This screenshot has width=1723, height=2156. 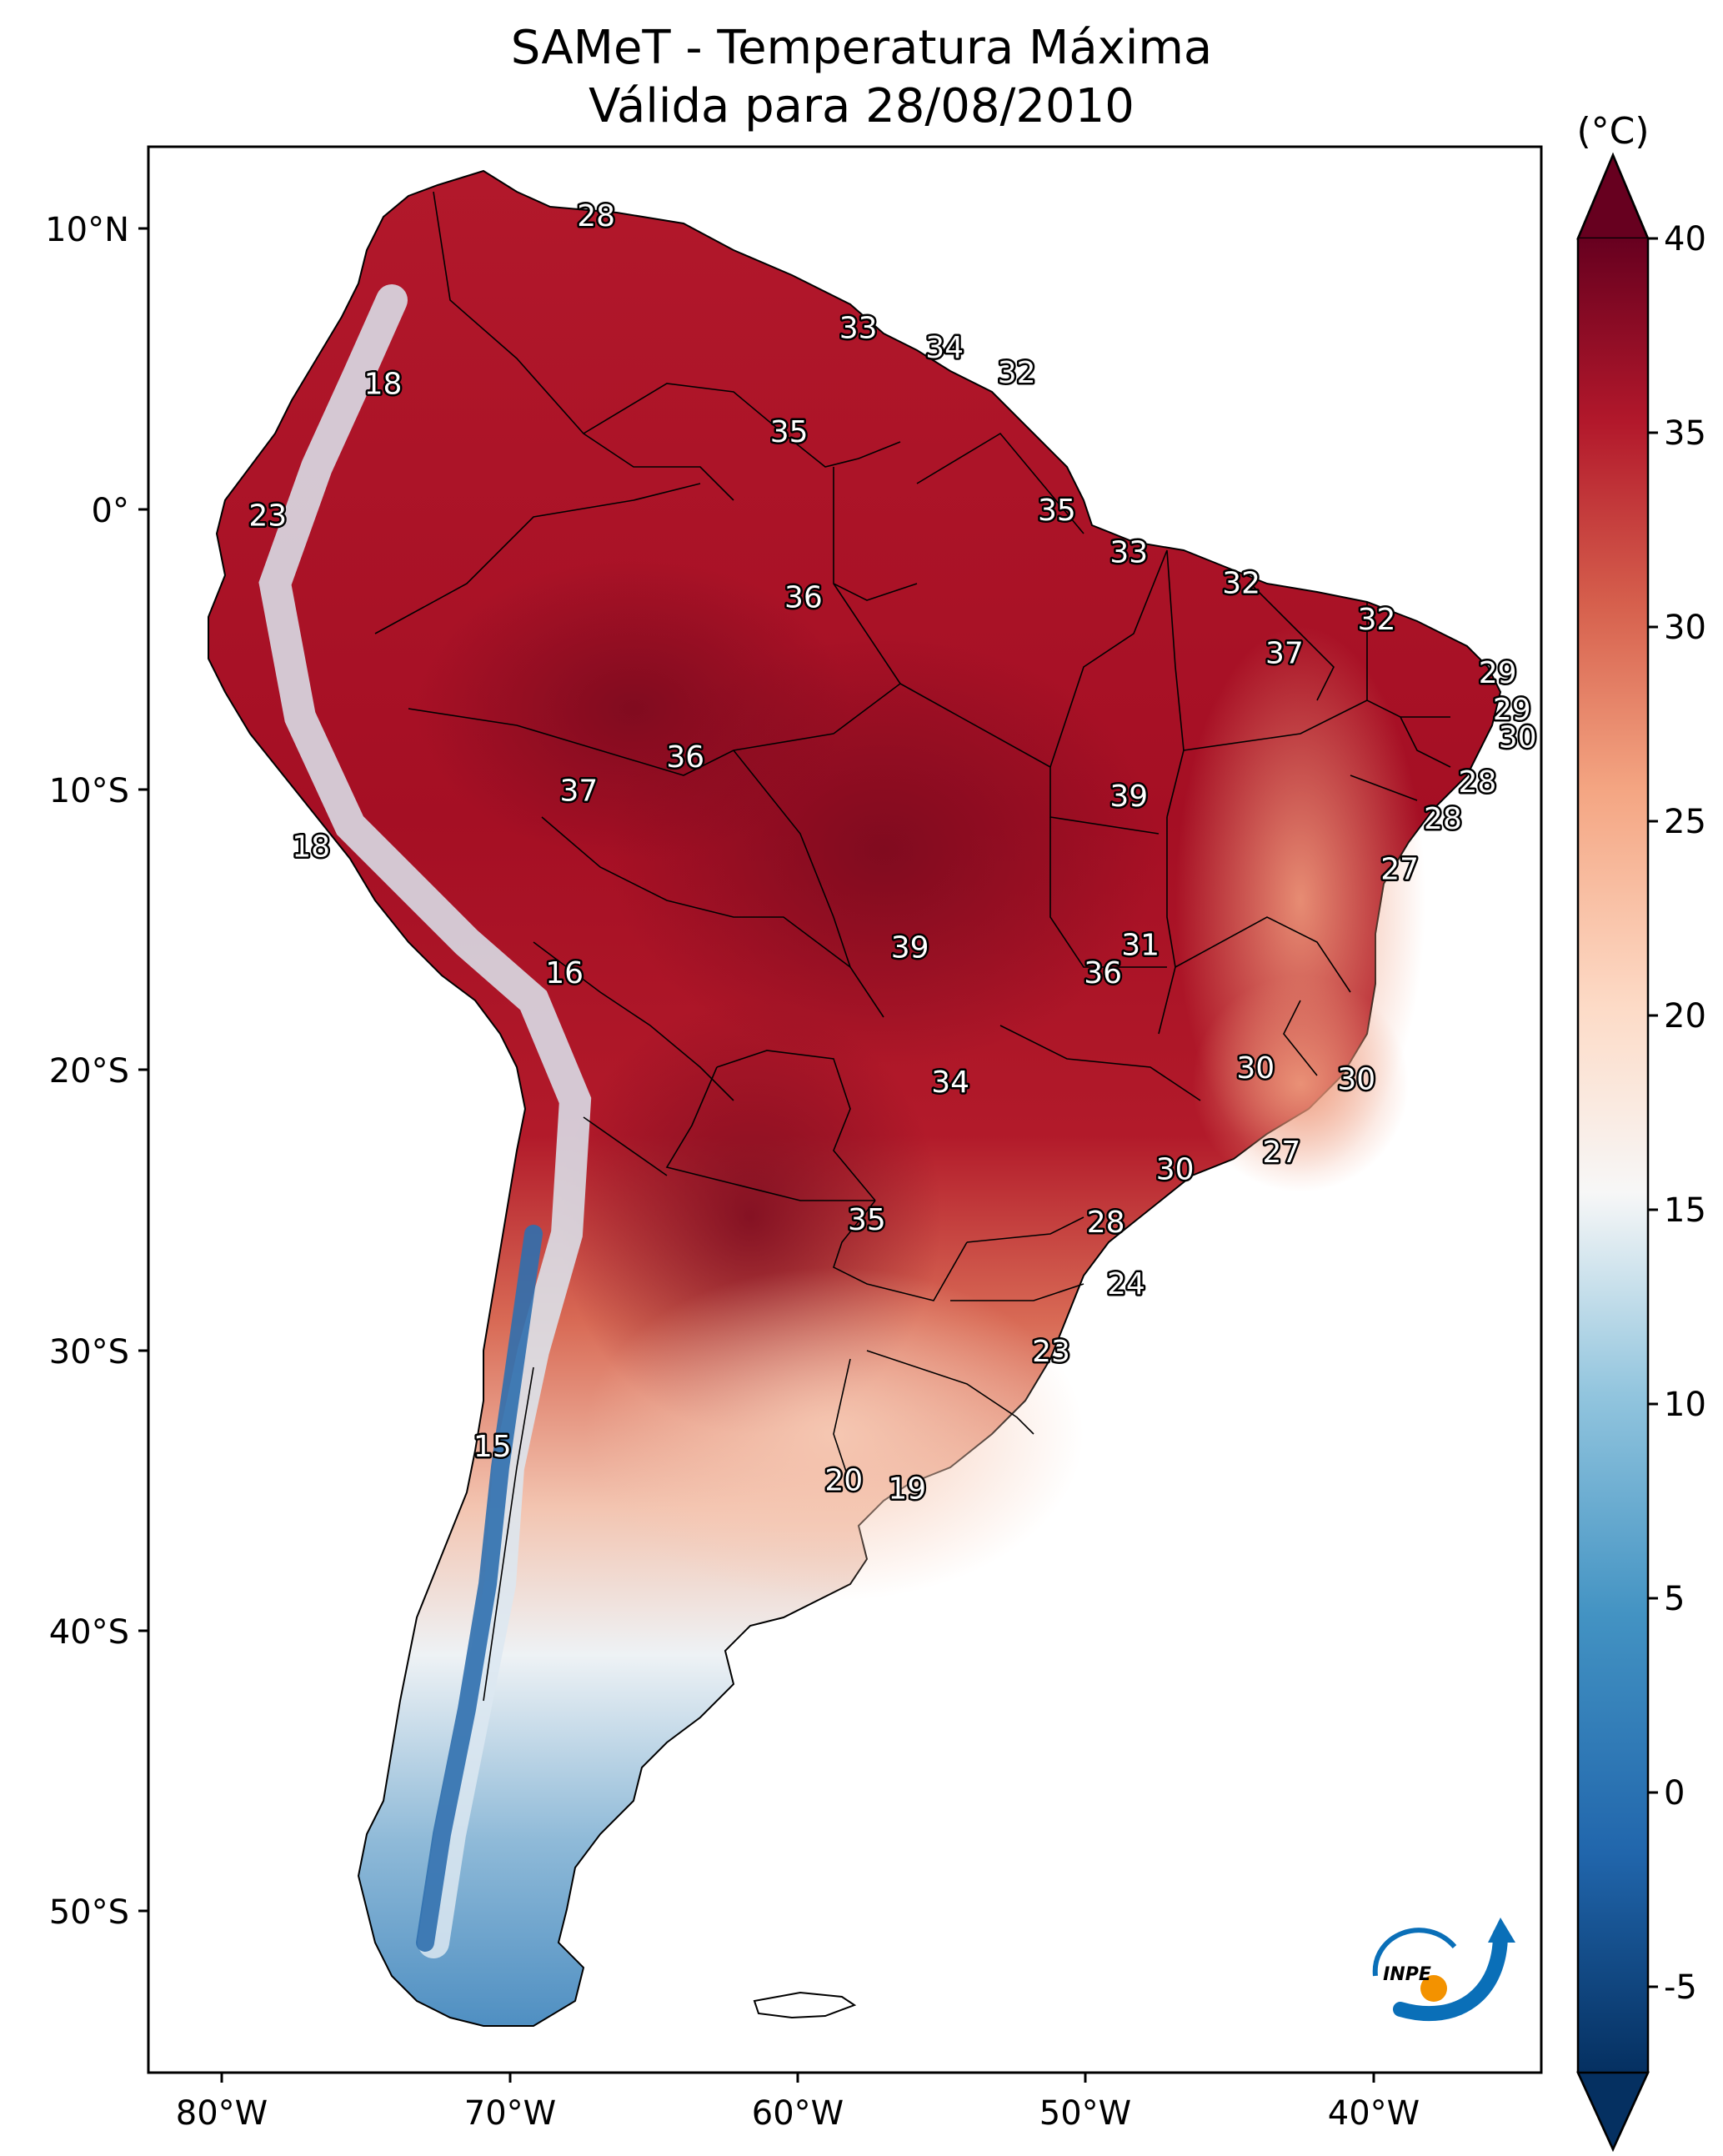 What do you see at coordinates (1126, 1284) in the screenshot?
I see `temperature-label: 24` at bounding box center [1126, 1284].